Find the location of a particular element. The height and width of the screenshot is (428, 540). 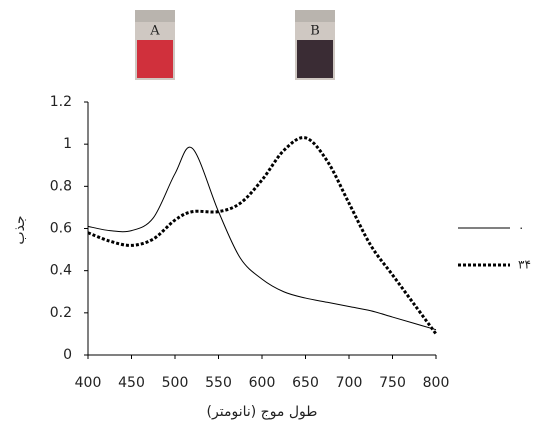

x-axis-label: طول موج (نانومتر) is located at coordinates (262, 412).